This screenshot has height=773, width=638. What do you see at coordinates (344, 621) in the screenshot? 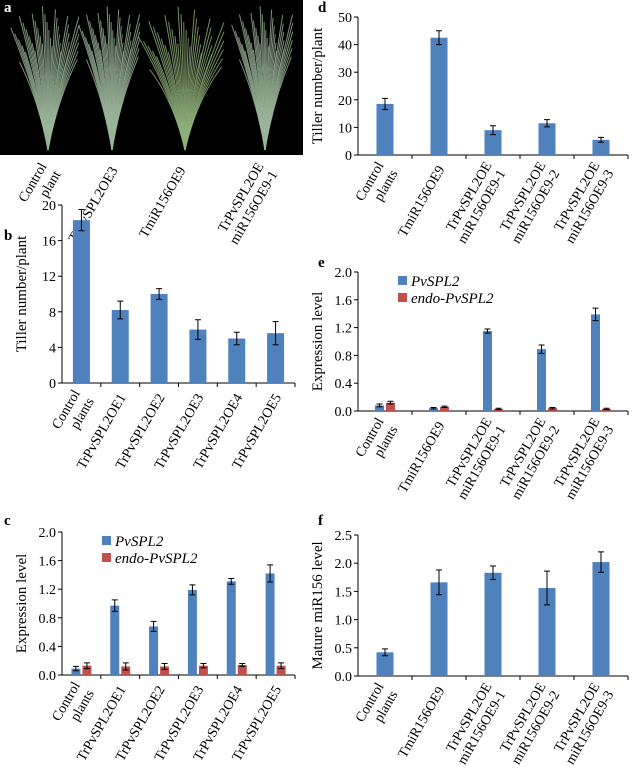
I see `y-tick-label: 1.0` at bounding box center [344, 621].